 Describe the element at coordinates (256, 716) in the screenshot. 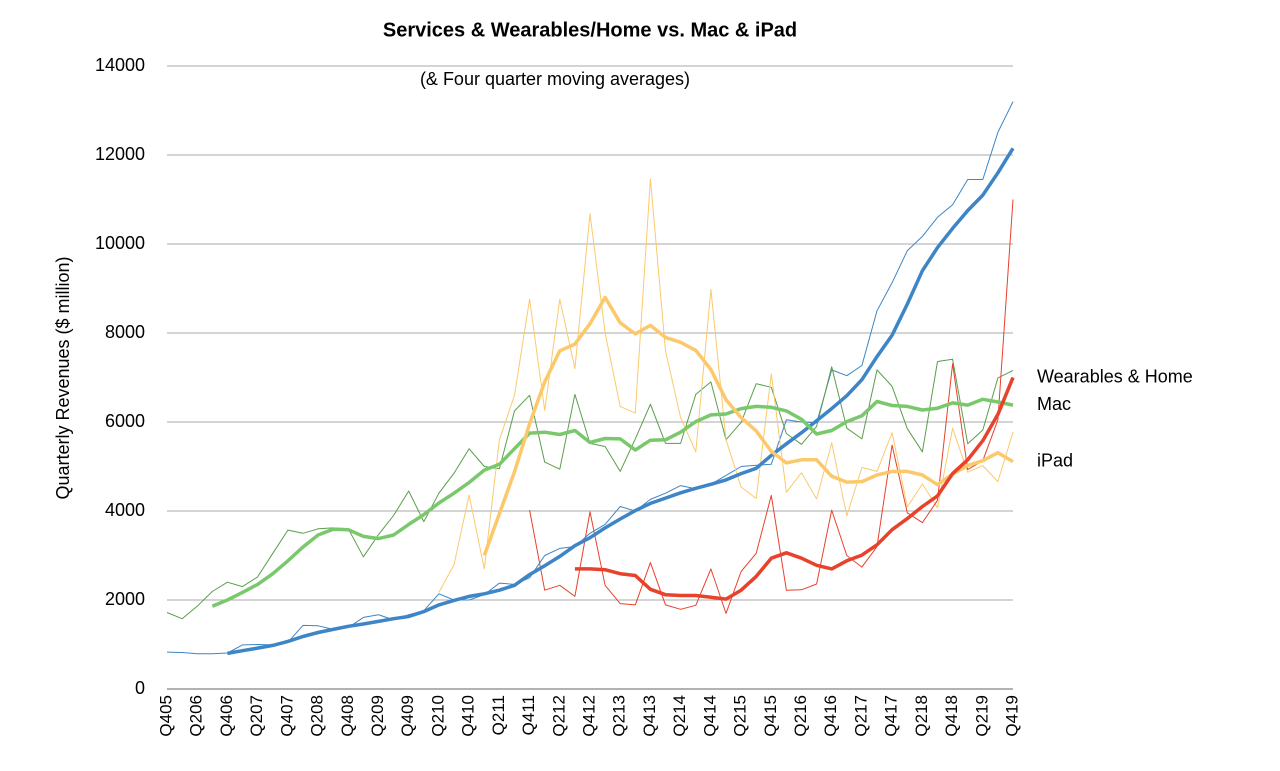

I see `x-tick-label: Q207` at that location.